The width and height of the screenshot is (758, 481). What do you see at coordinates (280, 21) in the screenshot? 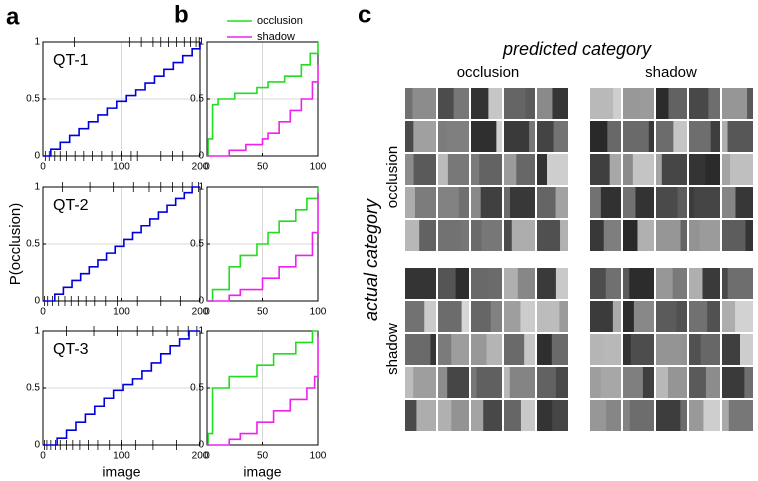
I see `legend-label: occlusion` at bounding box center [280, 21].